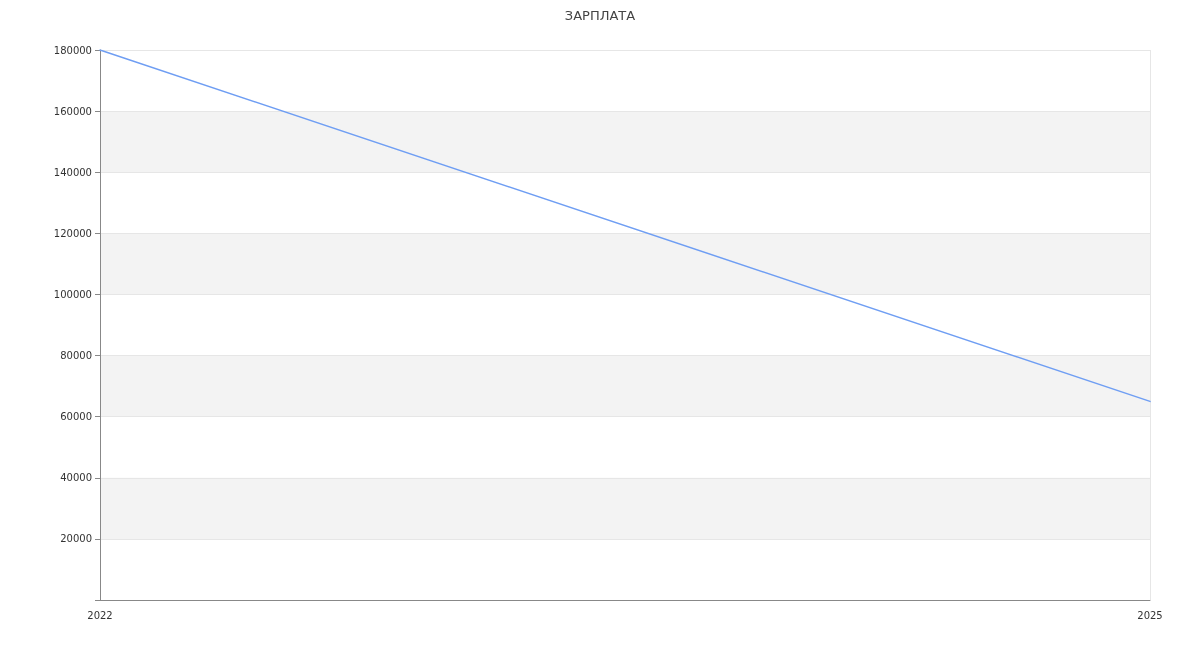  Describe the element at coordinates (72, 233) in the screenshot. I see `y-tick-label: 120000` at that location.